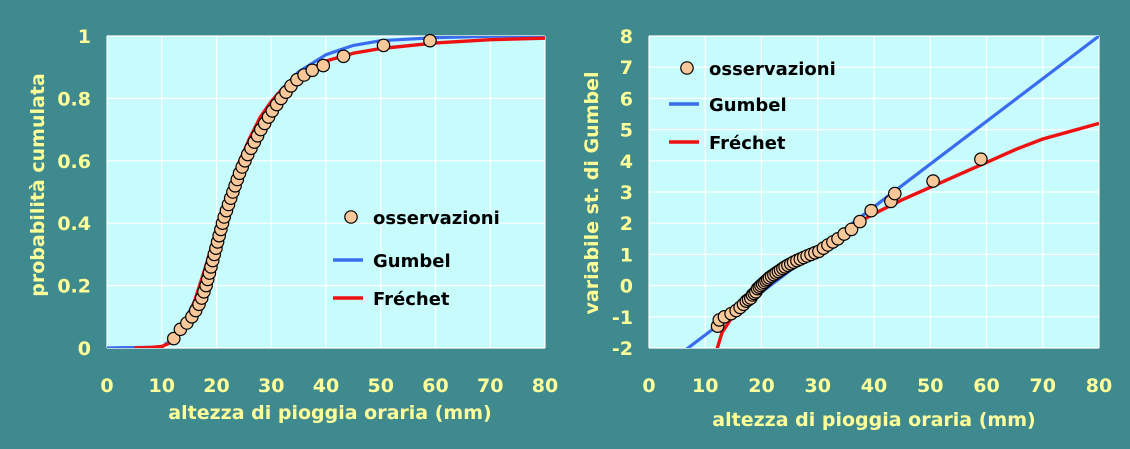 Image resolution: width=1130 pixels, height=449 pixels. I want to click on y-tick-label-3: 3, so click(626, 193).